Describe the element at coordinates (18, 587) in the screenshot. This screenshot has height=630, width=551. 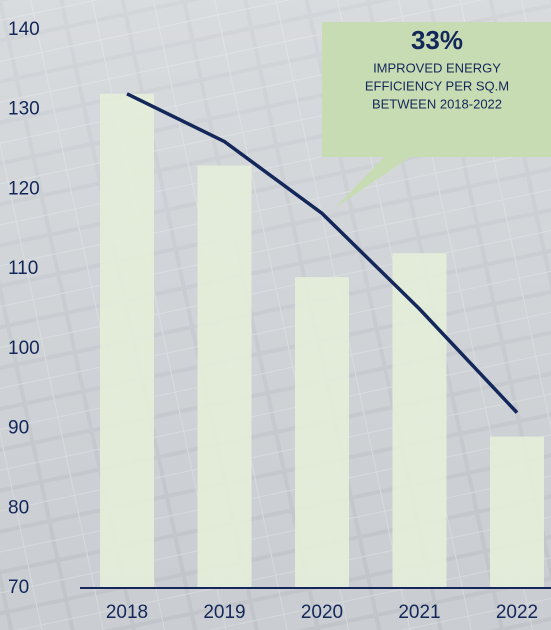
I see `y-tick-label: 70` at that location.